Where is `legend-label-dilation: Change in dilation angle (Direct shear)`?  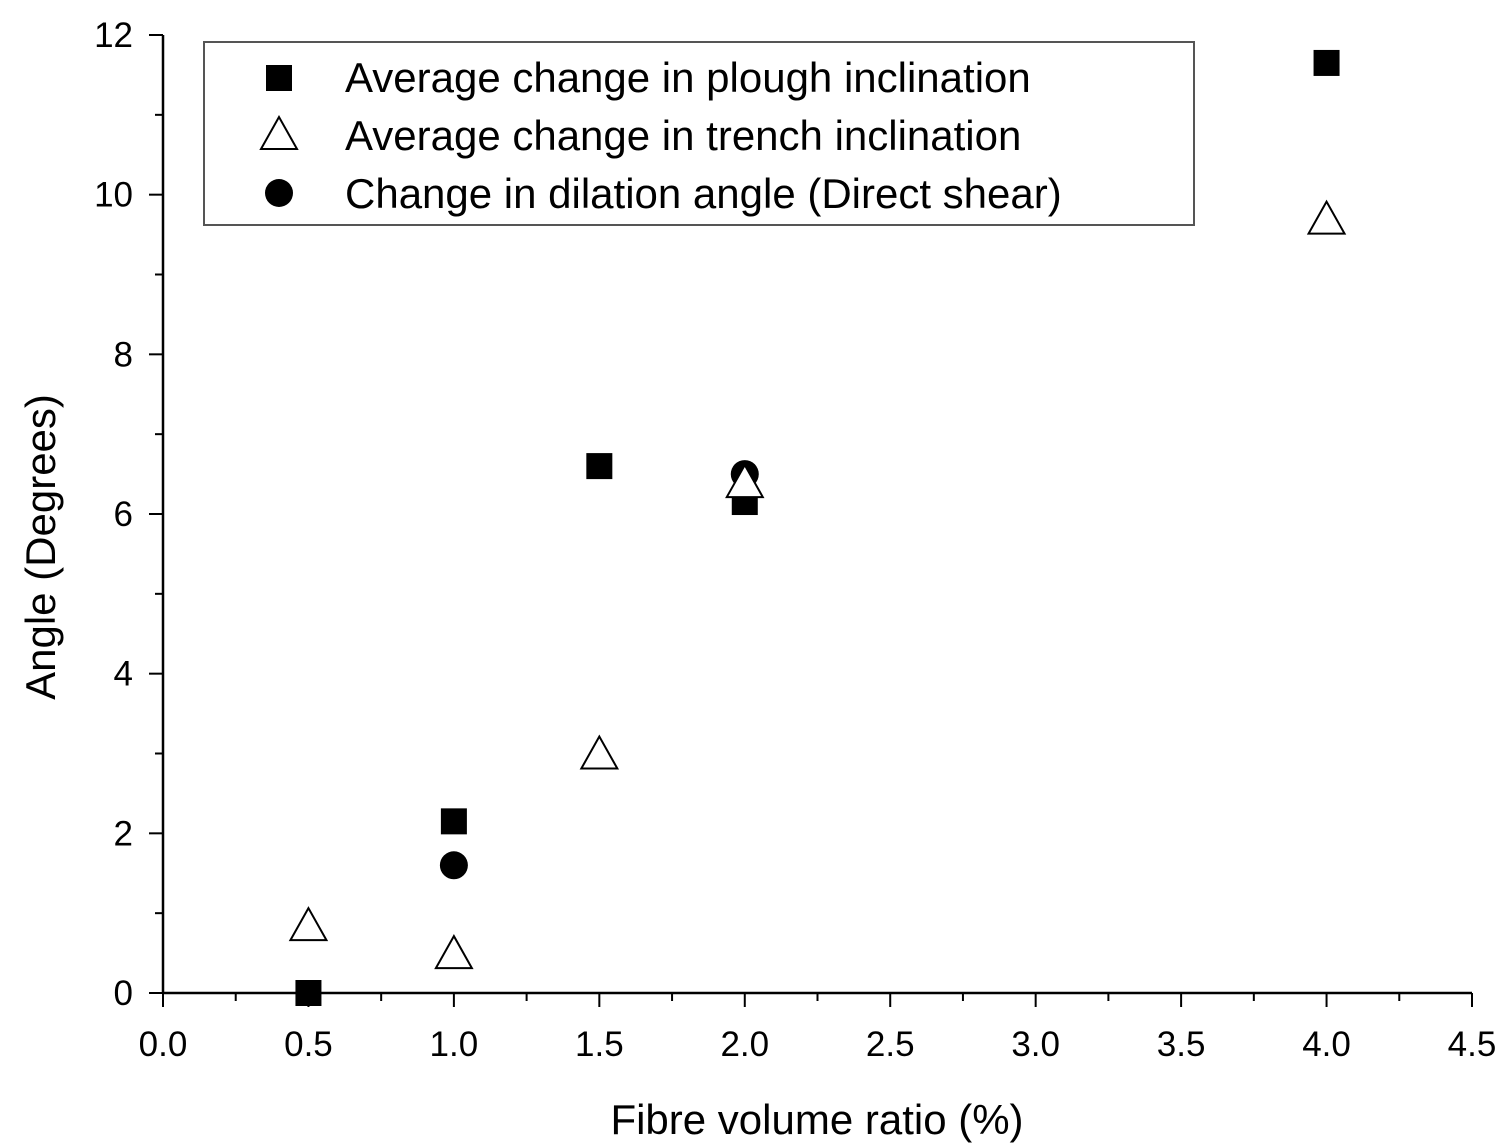
legend-label-dilation: Change in dilation angle (Direct shear) is located at coordinates (703, 193).